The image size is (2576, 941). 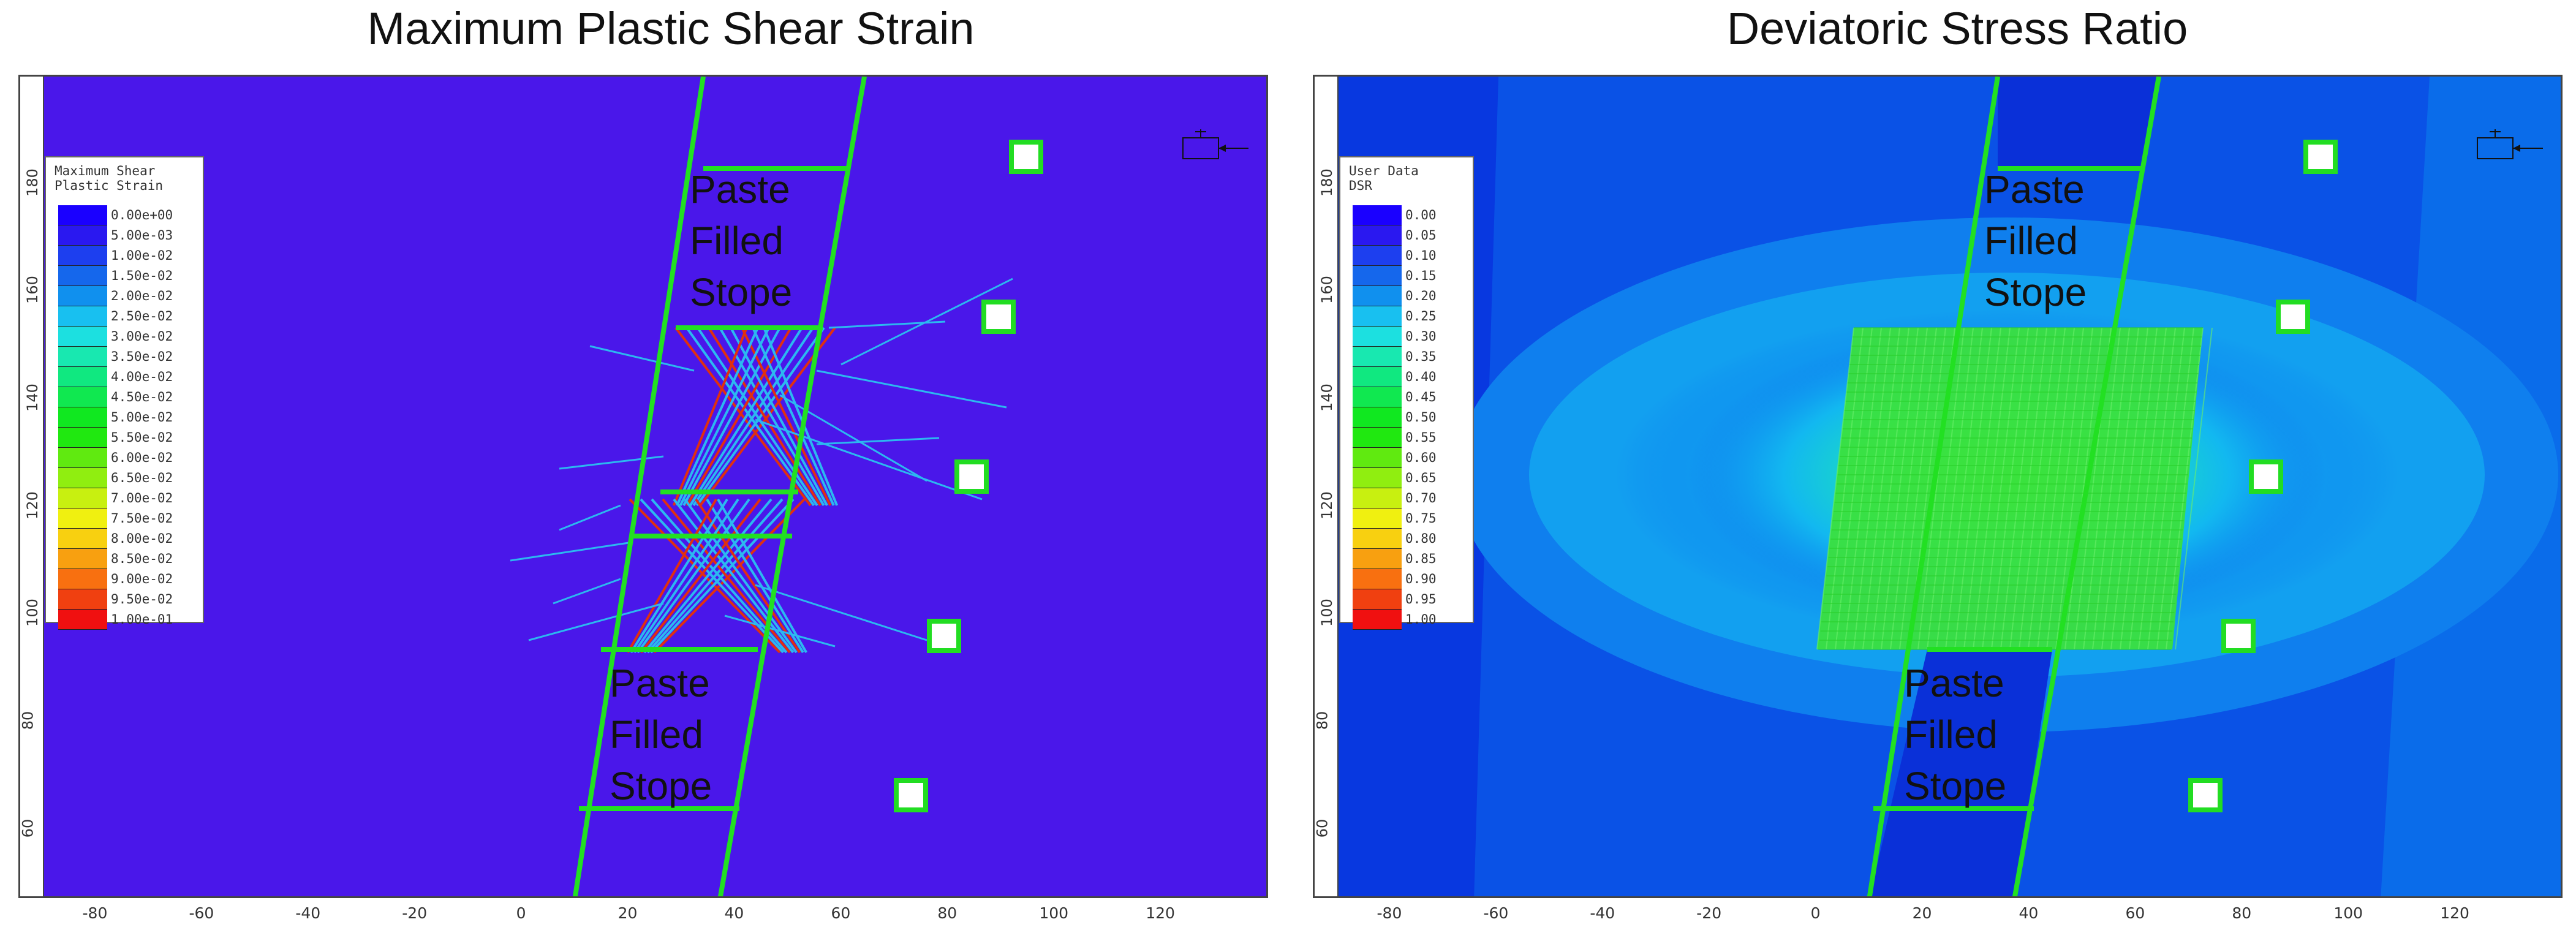 What do you see at coordinates (1326, 182) in the screenshot?
I see `y-tick-label: 180` at bounding box center [1326, 182].